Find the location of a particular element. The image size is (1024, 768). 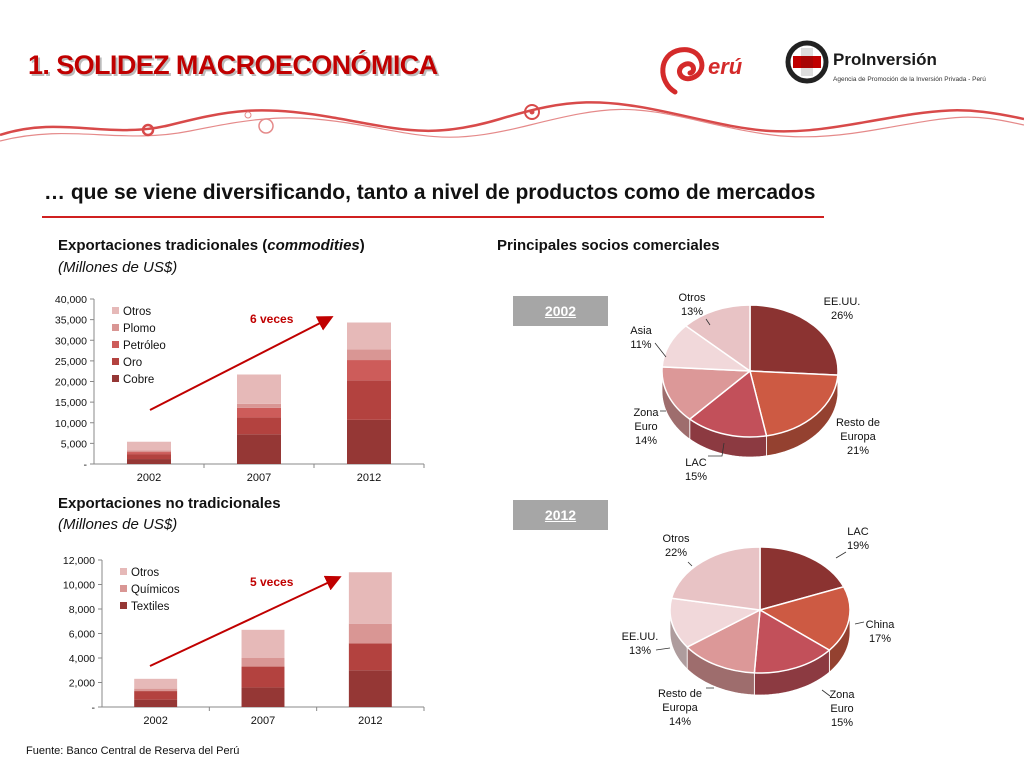

traditional-title-suffix: ) is located at coordinates (362, 245).